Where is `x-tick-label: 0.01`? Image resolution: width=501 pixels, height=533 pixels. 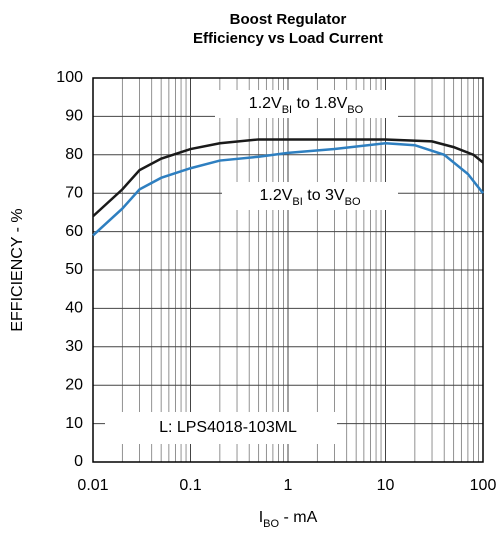 x-tick-label: 0.01 is located at coordinates (92, 485).